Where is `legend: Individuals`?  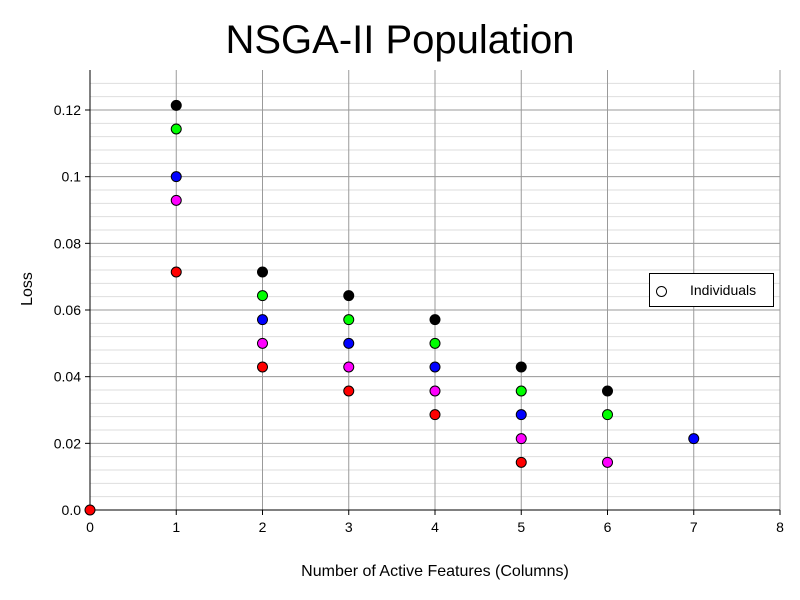
legend: Individuals is located at coordinates (711, 290).